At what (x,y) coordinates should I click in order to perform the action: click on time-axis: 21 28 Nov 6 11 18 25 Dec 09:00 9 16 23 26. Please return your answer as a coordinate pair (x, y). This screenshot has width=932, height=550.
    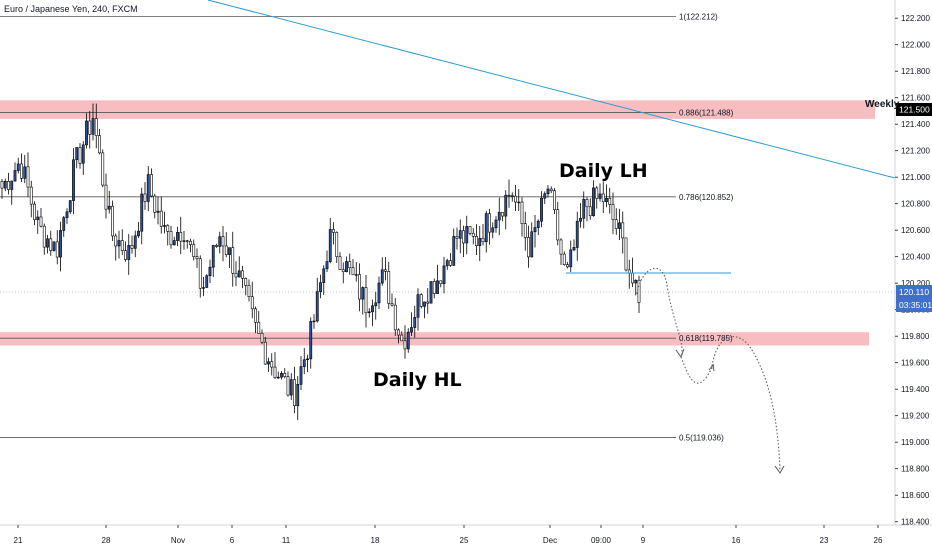
    Looking at the image, I should click on (466, 534).